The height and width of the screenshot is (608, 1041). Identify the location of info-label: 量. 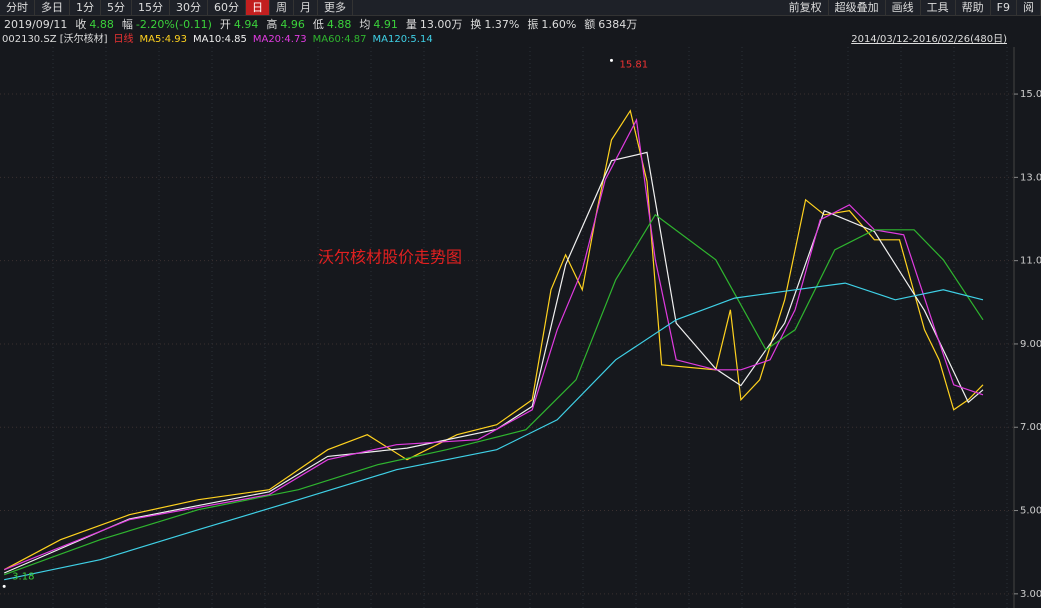
(411, 24).